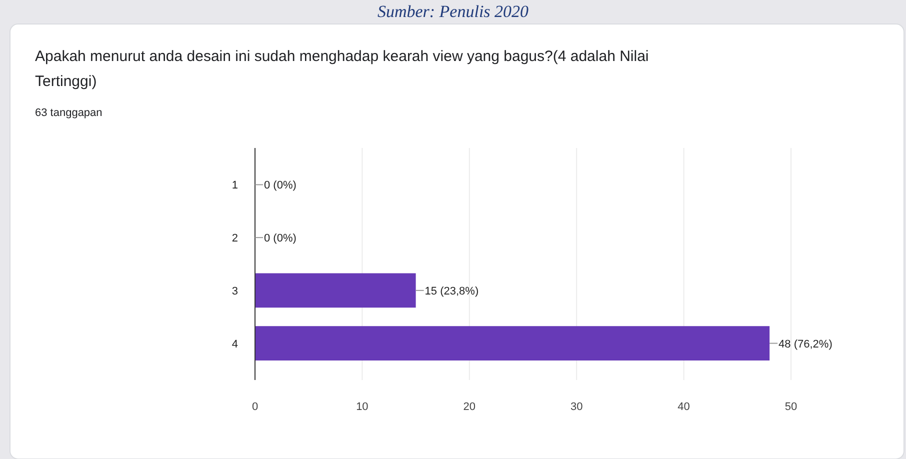  What do you see at coordinates (68, 113) in the screenshot?
I see `text: 63 tanggapan` at bounding box center [68, 113].